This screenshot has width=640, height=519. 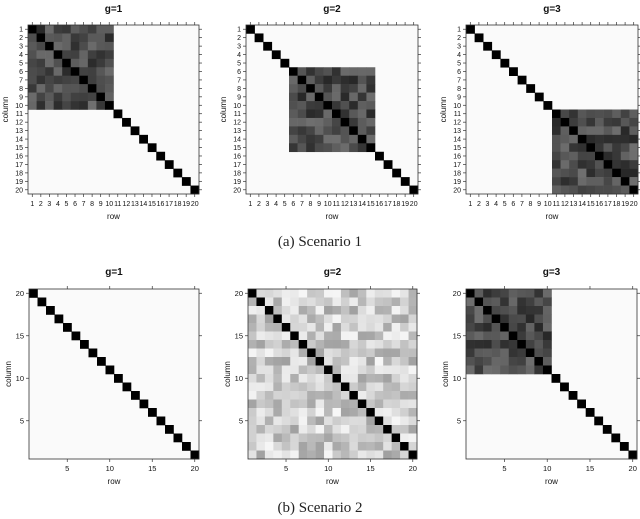 I want to click on y-tick-label: 7, so click(x=21, y=80).